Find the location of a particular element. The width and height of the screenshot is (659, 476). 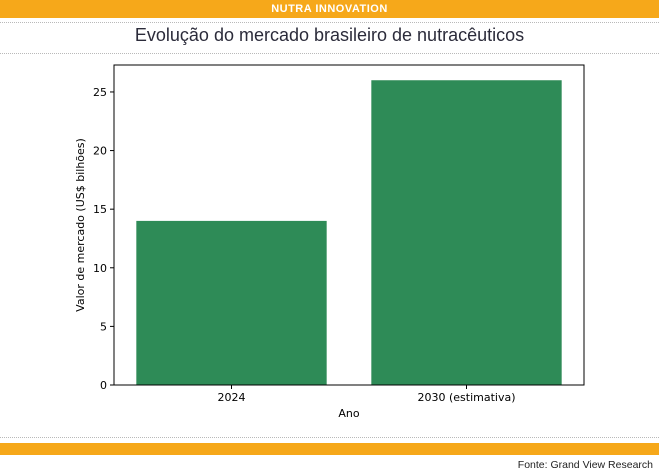

top-divider is located at coordinates (329, 22).